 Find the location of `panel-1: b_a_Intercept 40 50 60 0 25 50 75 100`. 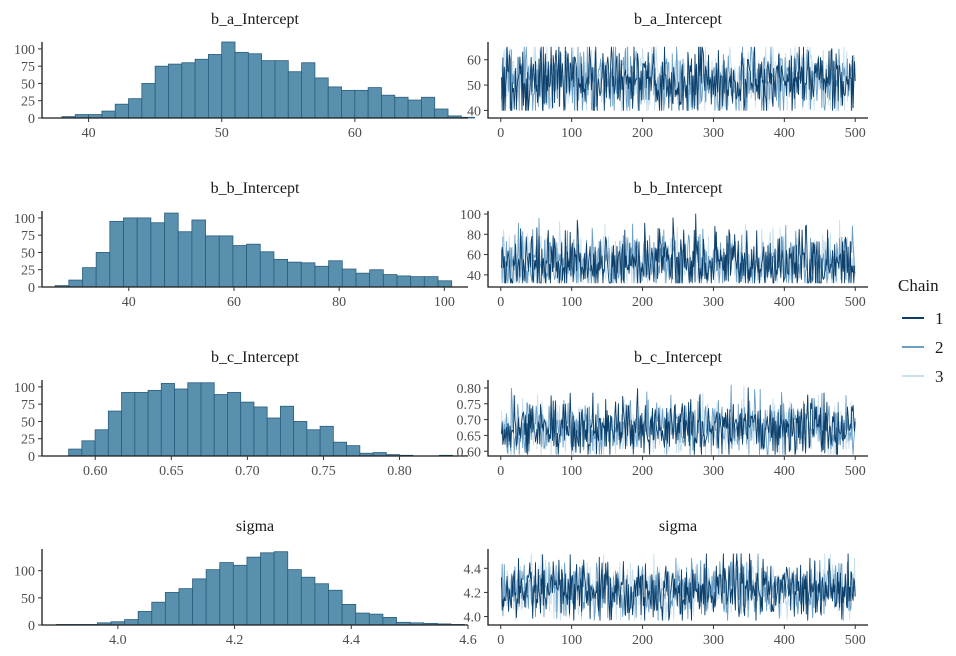

panel-1: b_a_Intercept 40 50 60 0 25 50 75 100 is located at coordinates (245, 76).